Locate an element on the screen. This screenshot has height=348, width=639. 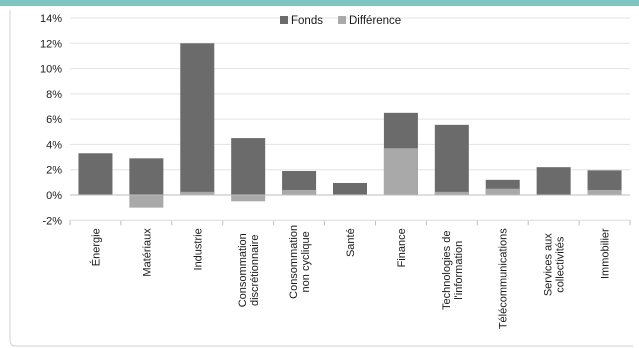
category-label-line: discrétionnaire is located at coordinates (255, 271).